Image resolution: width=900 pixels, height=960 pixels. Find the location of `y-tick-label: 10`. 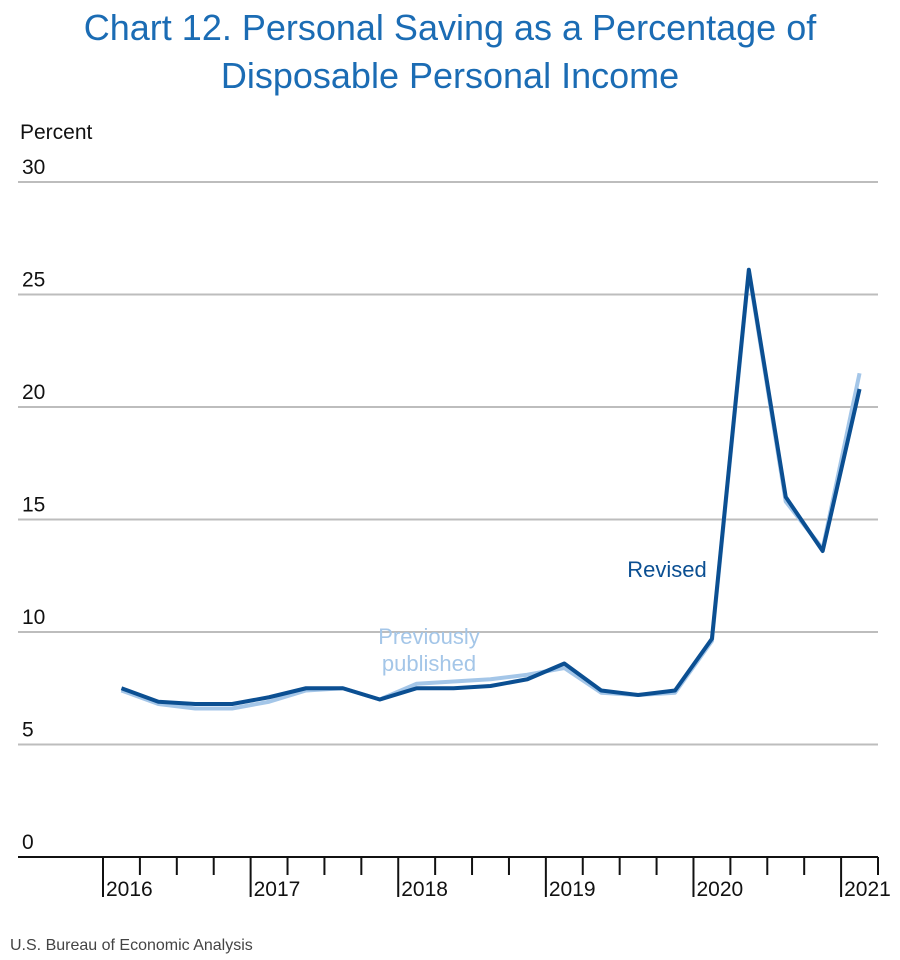

y-tick-label: 10 is located at coordinates (33, 617).